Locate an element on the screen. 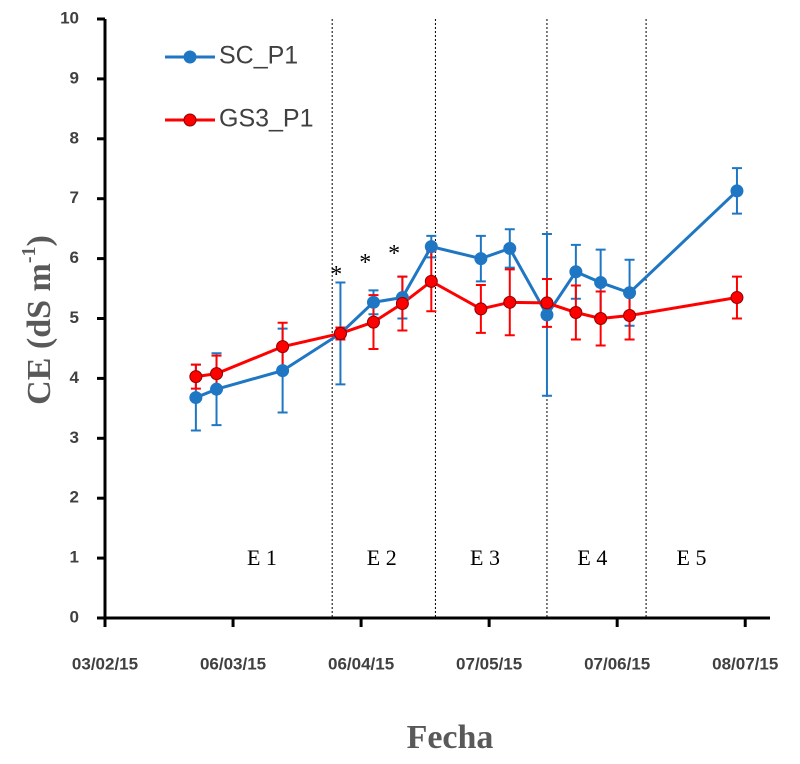  legend-label: SC_P1 is located at coordinates (258, 56).